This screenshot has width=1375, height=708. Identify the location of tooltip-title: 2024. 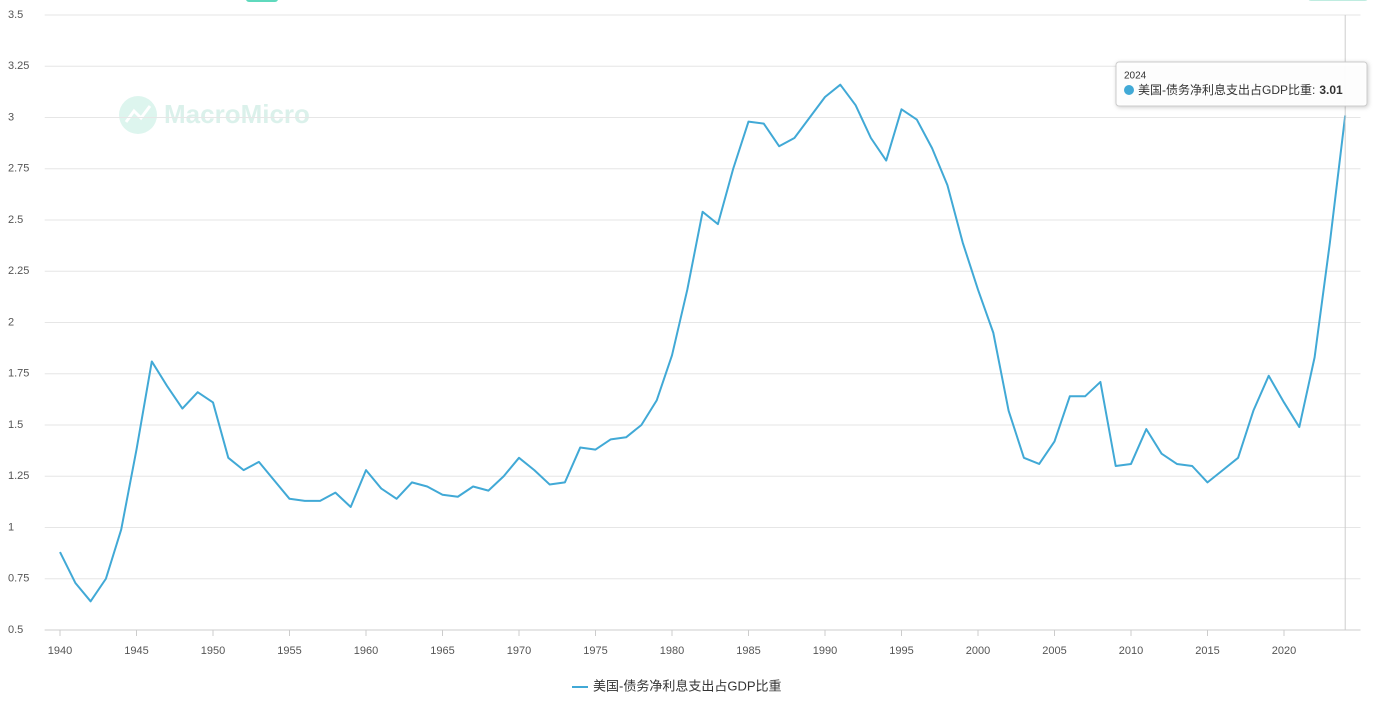
(1135, 76).